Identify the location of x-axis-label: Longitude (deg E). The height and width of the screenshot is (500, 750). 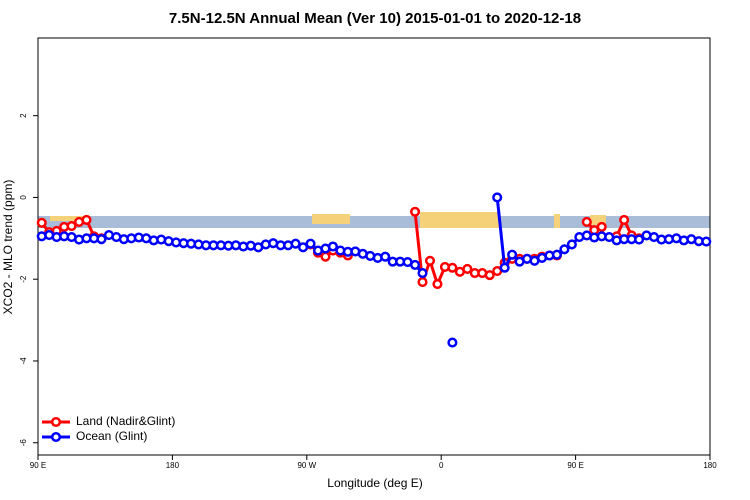
(374, 483).